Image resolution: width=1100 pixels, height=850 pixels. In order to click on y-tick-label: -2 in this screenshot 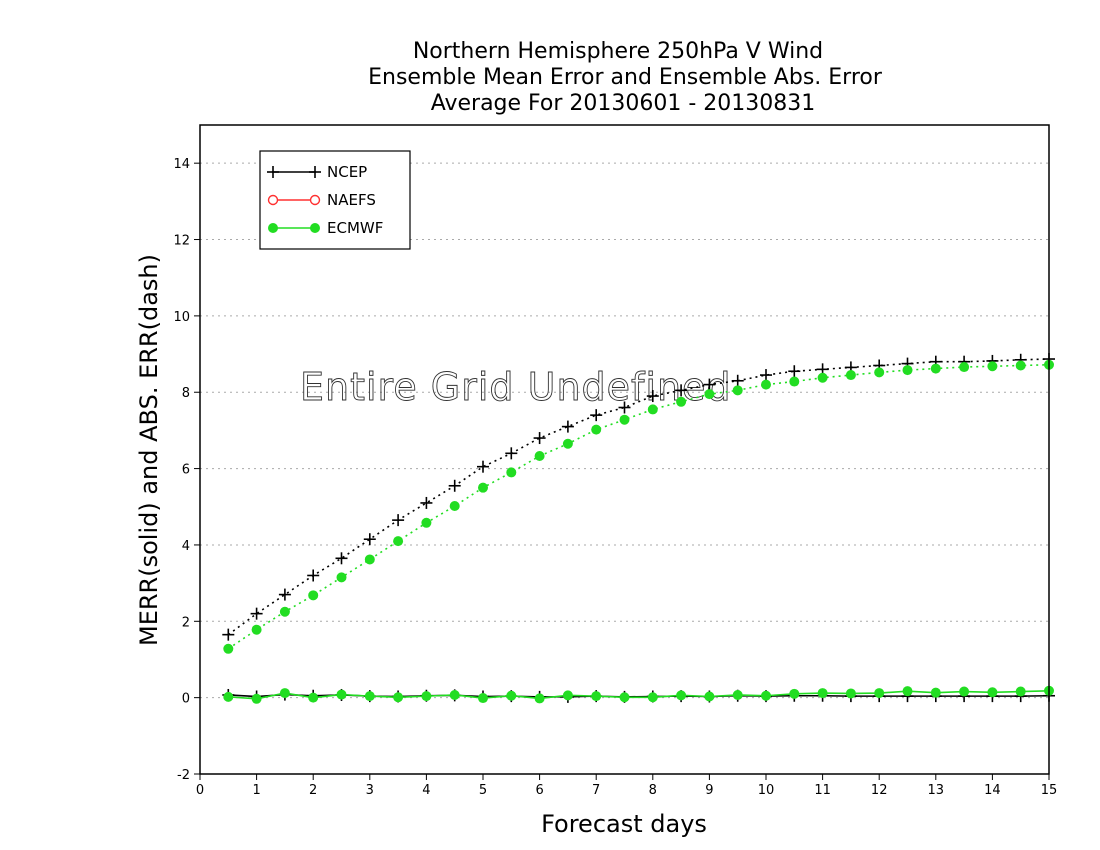, I will do `click(183, 775)`.